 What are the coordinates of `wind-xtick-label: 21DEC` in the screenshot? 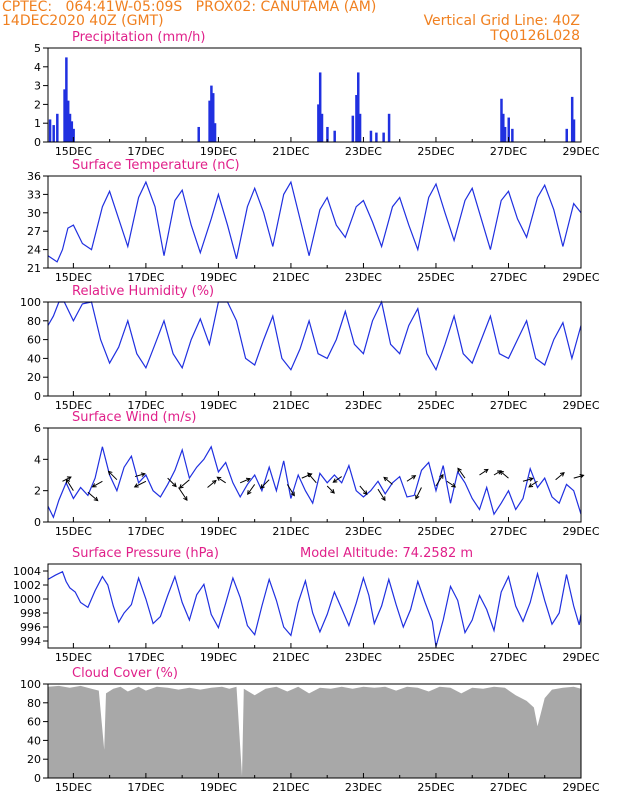 It's located at (290, 531).